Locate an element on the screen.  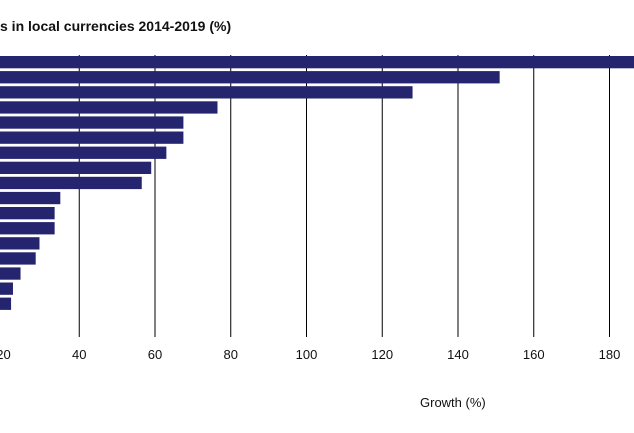
x-tick-label-180: 180 is located at coordinates (610, 354).